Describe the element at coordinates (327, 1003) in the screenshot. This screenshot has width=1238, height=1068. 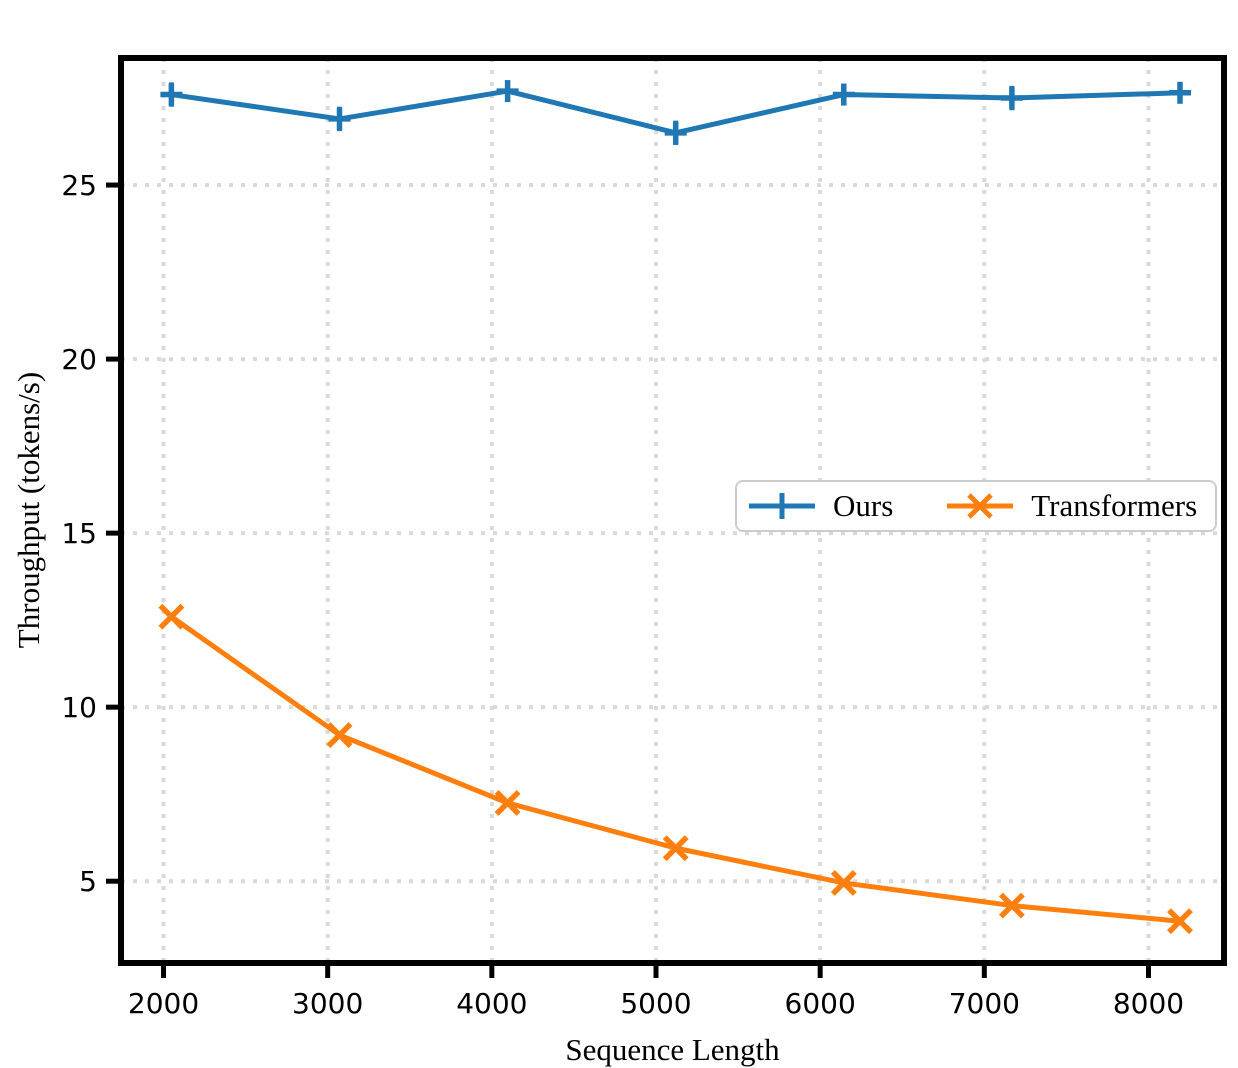
I see `x-tick-label: 3000` at that location.